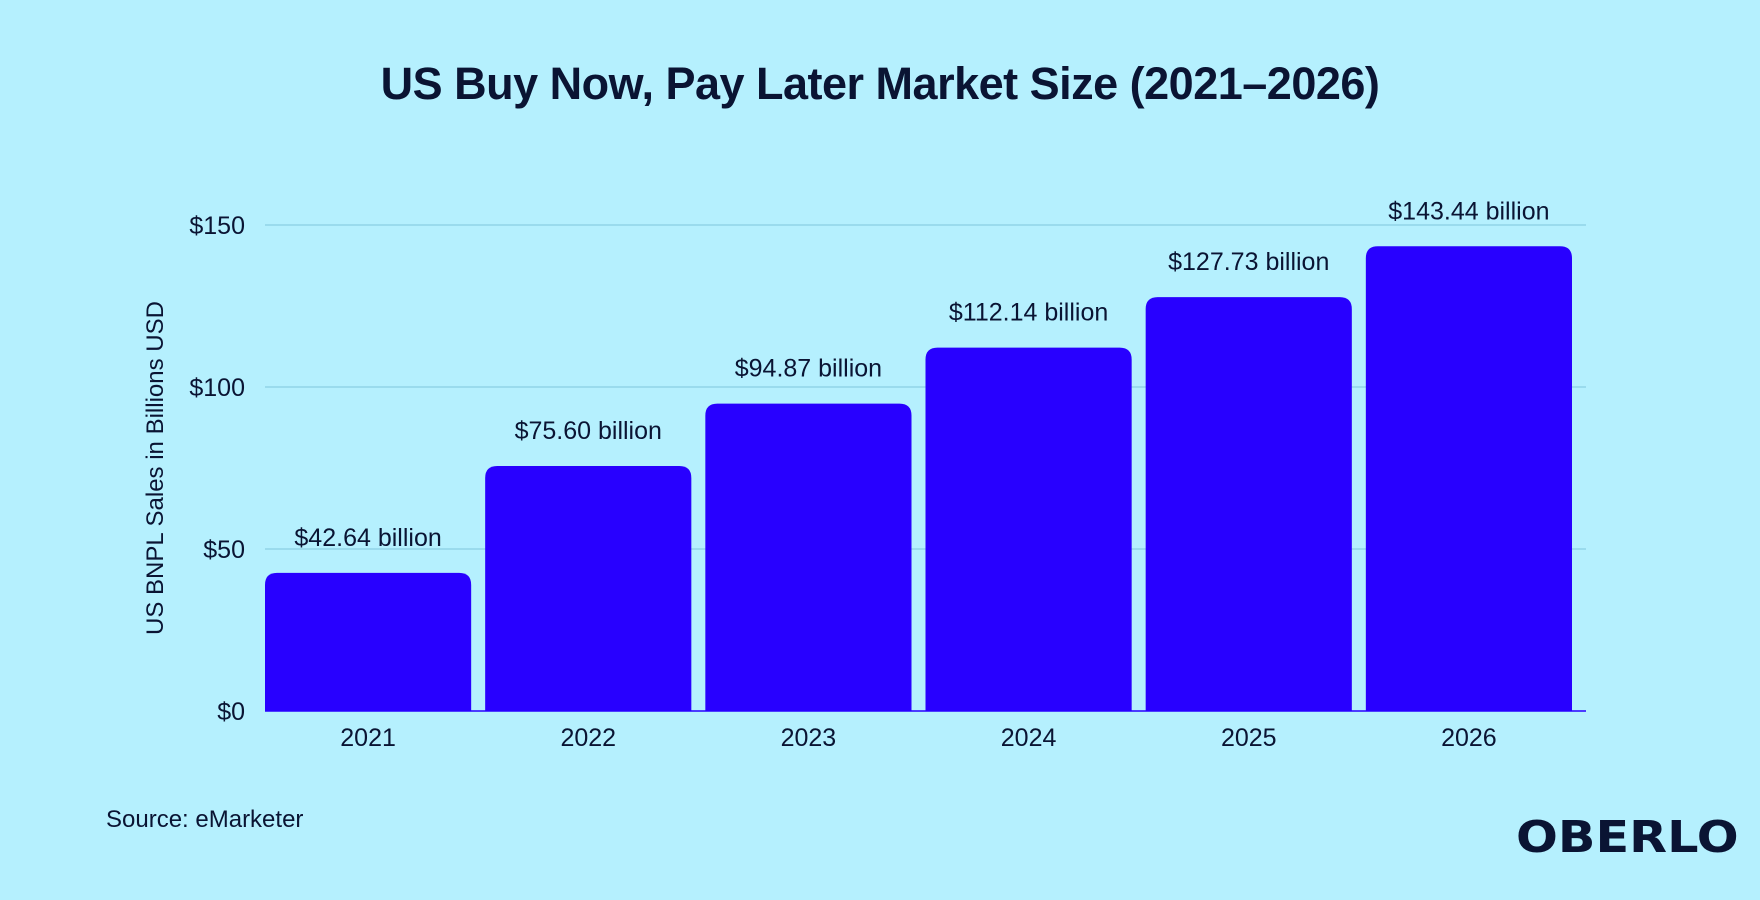 The height and width of the screenshot is (900, 1760). Describe the element at coordinates (1248, 262) in the screenshot. I see `data-label-2025: $127.73 billion` at that location.